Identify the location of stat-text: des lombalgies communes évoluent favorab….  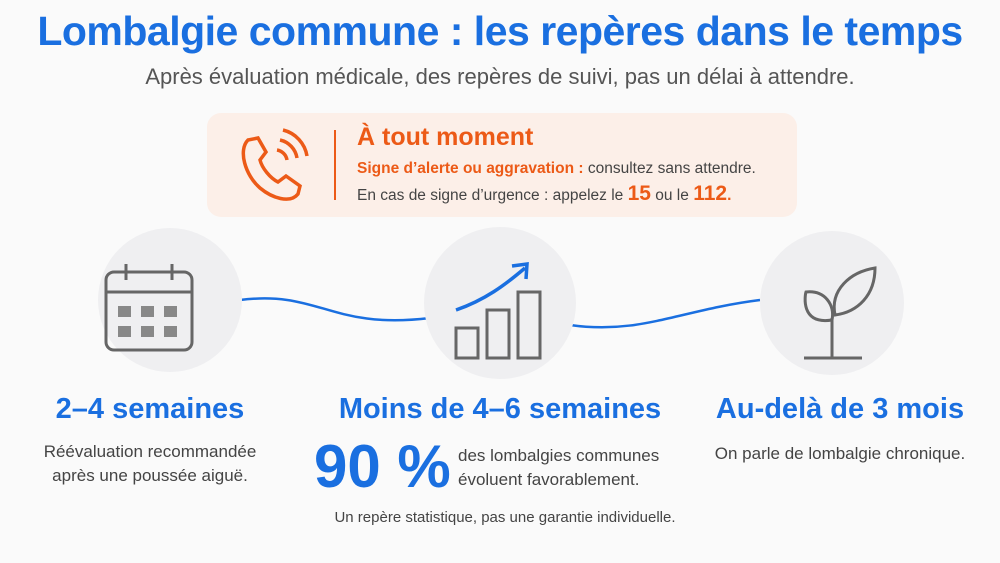
(558, 468).